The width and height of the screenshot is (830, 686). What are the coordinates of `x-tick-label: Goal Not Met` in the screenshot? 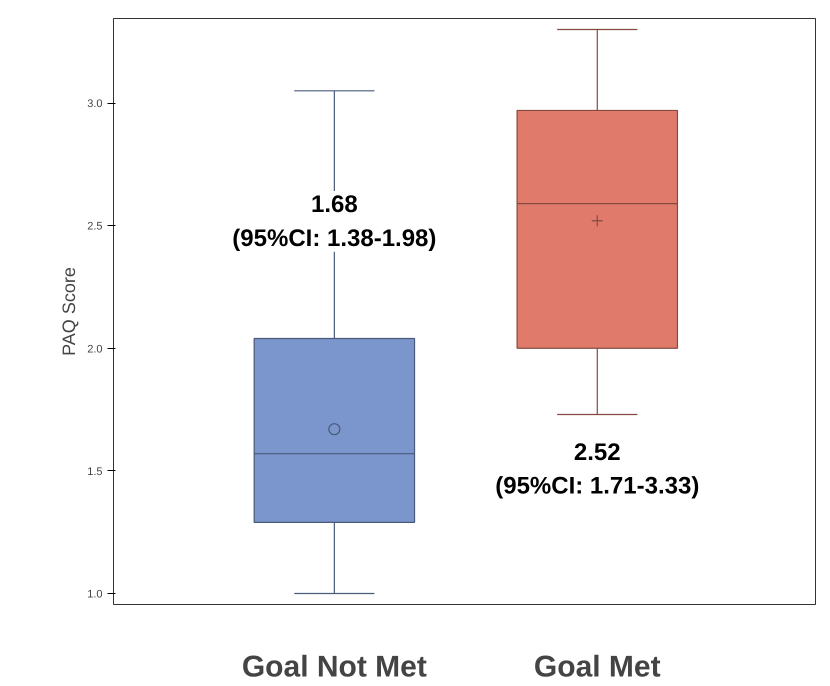 It's located at (334, 667).